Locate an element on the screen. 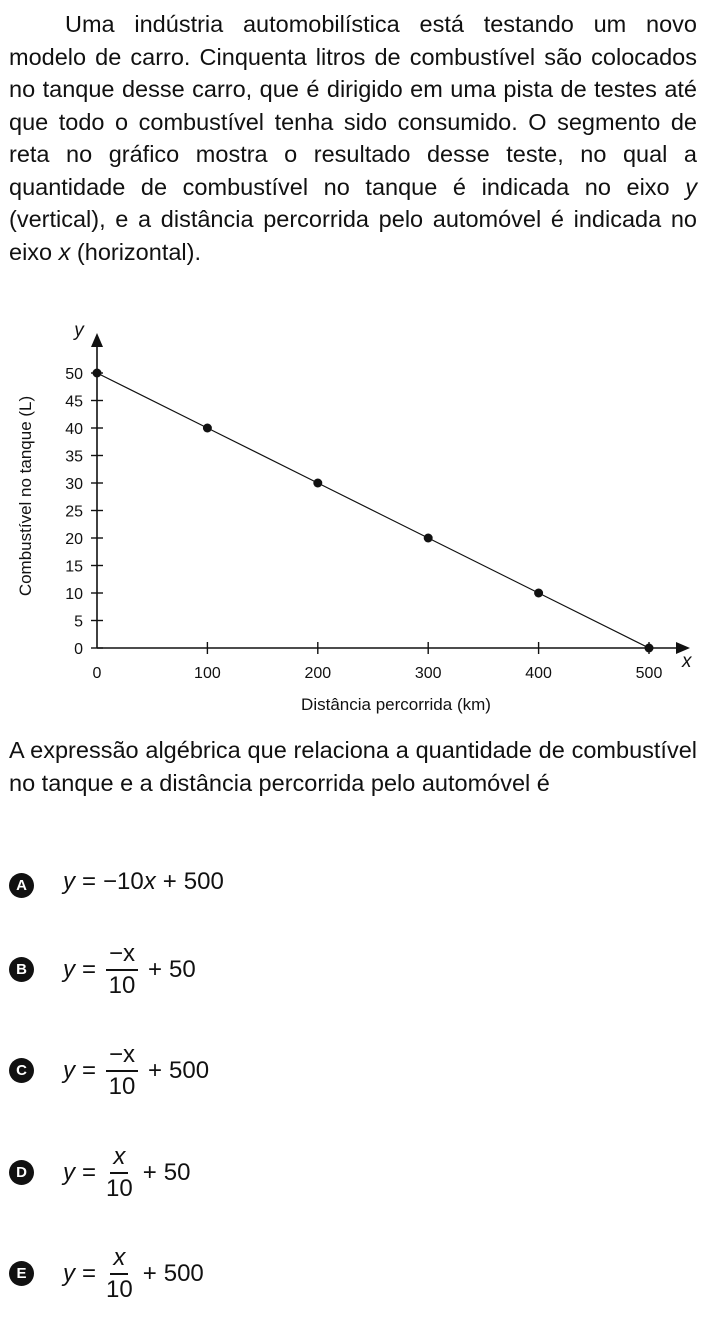  option-b: B y = −x 10 + 50 is located at coordinates (158, 970).